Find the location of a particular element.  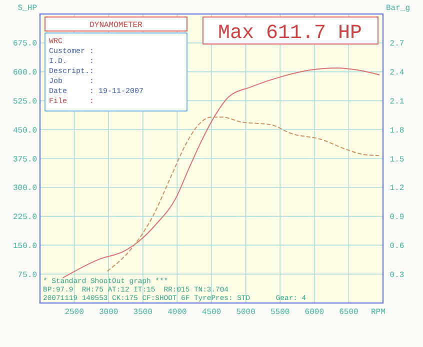

x-tick-label: 5000 is located at coordinates (246, 312).